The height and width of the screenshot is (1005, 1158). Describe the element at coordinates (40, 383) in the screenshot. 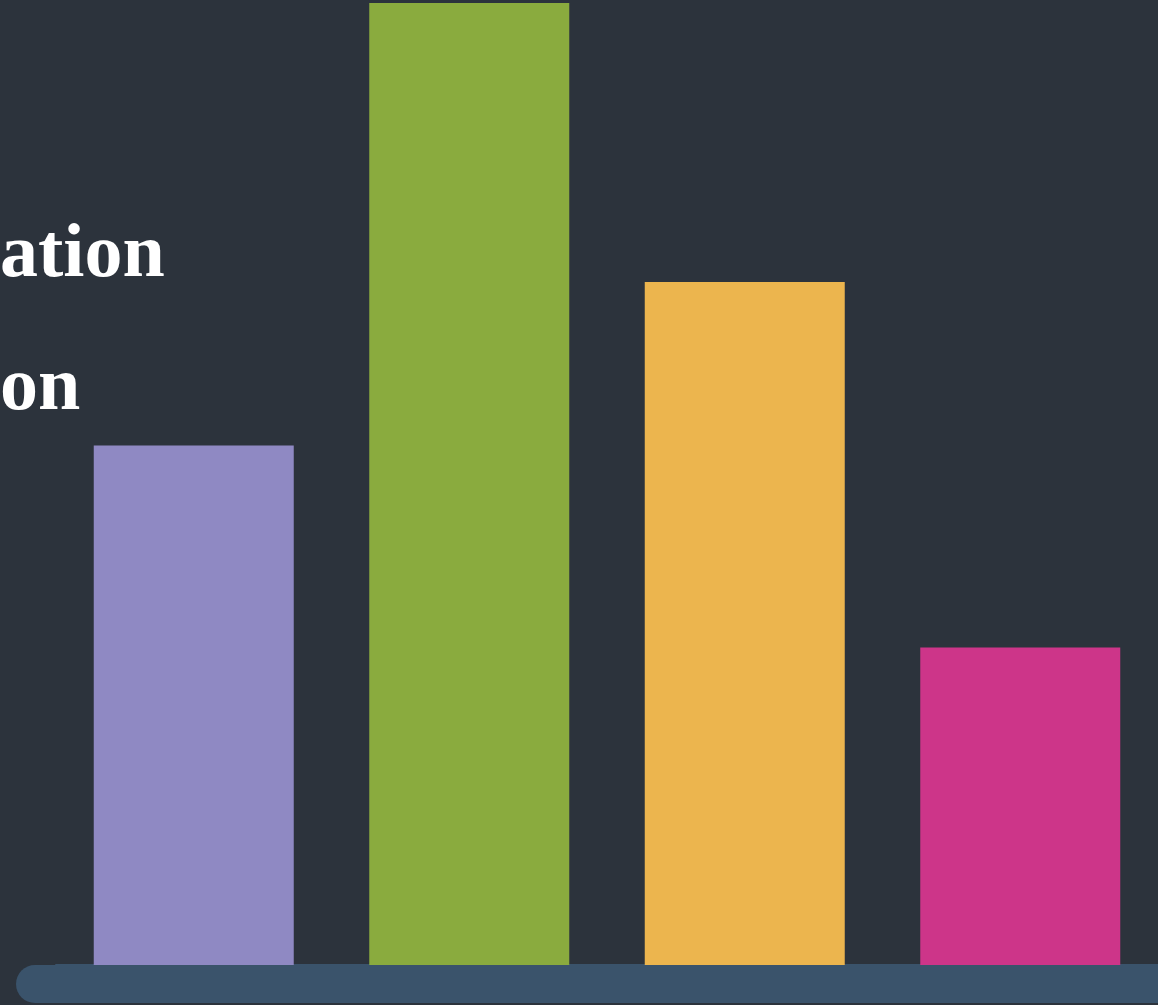

I see `annotation: on` at that location.